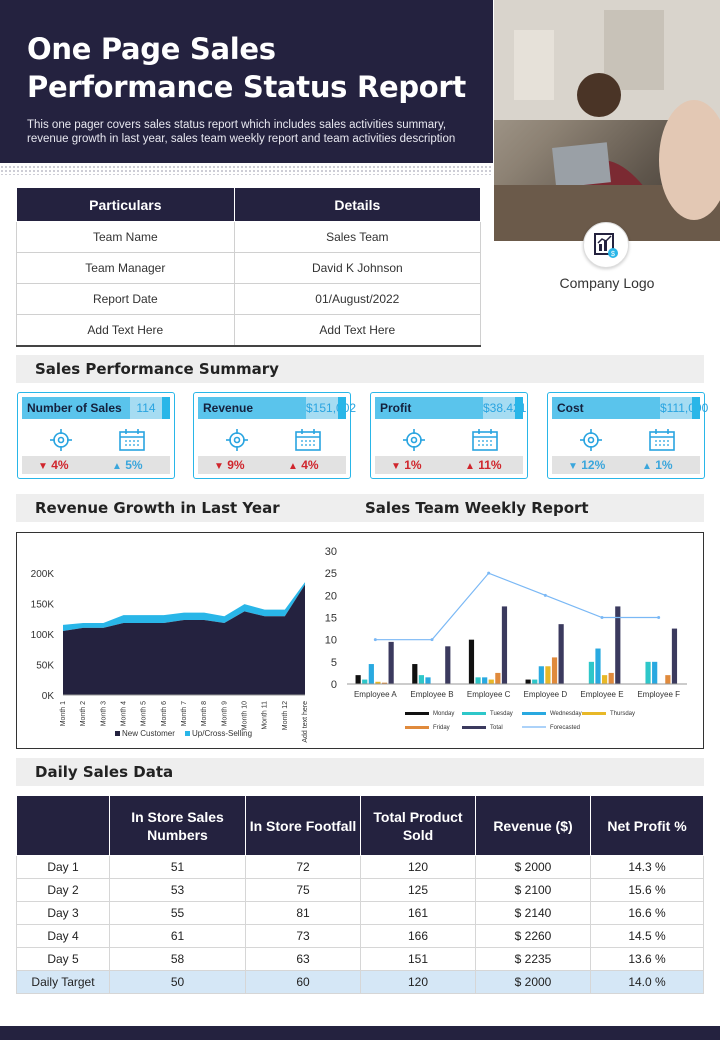  I want to click on table-cell: 63, so click(303, 959).